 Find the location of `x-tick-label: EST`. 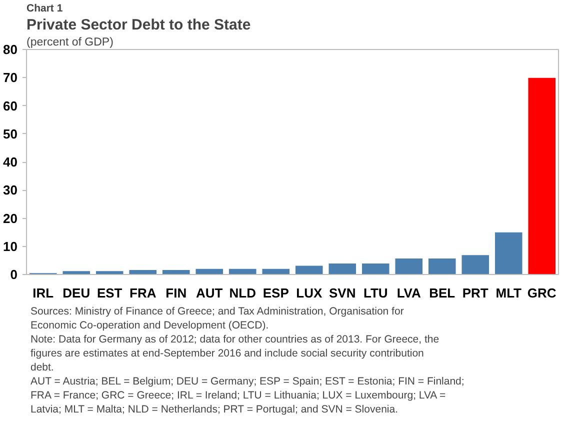

x-tick-label: EST is located at coordinates (109, 293).